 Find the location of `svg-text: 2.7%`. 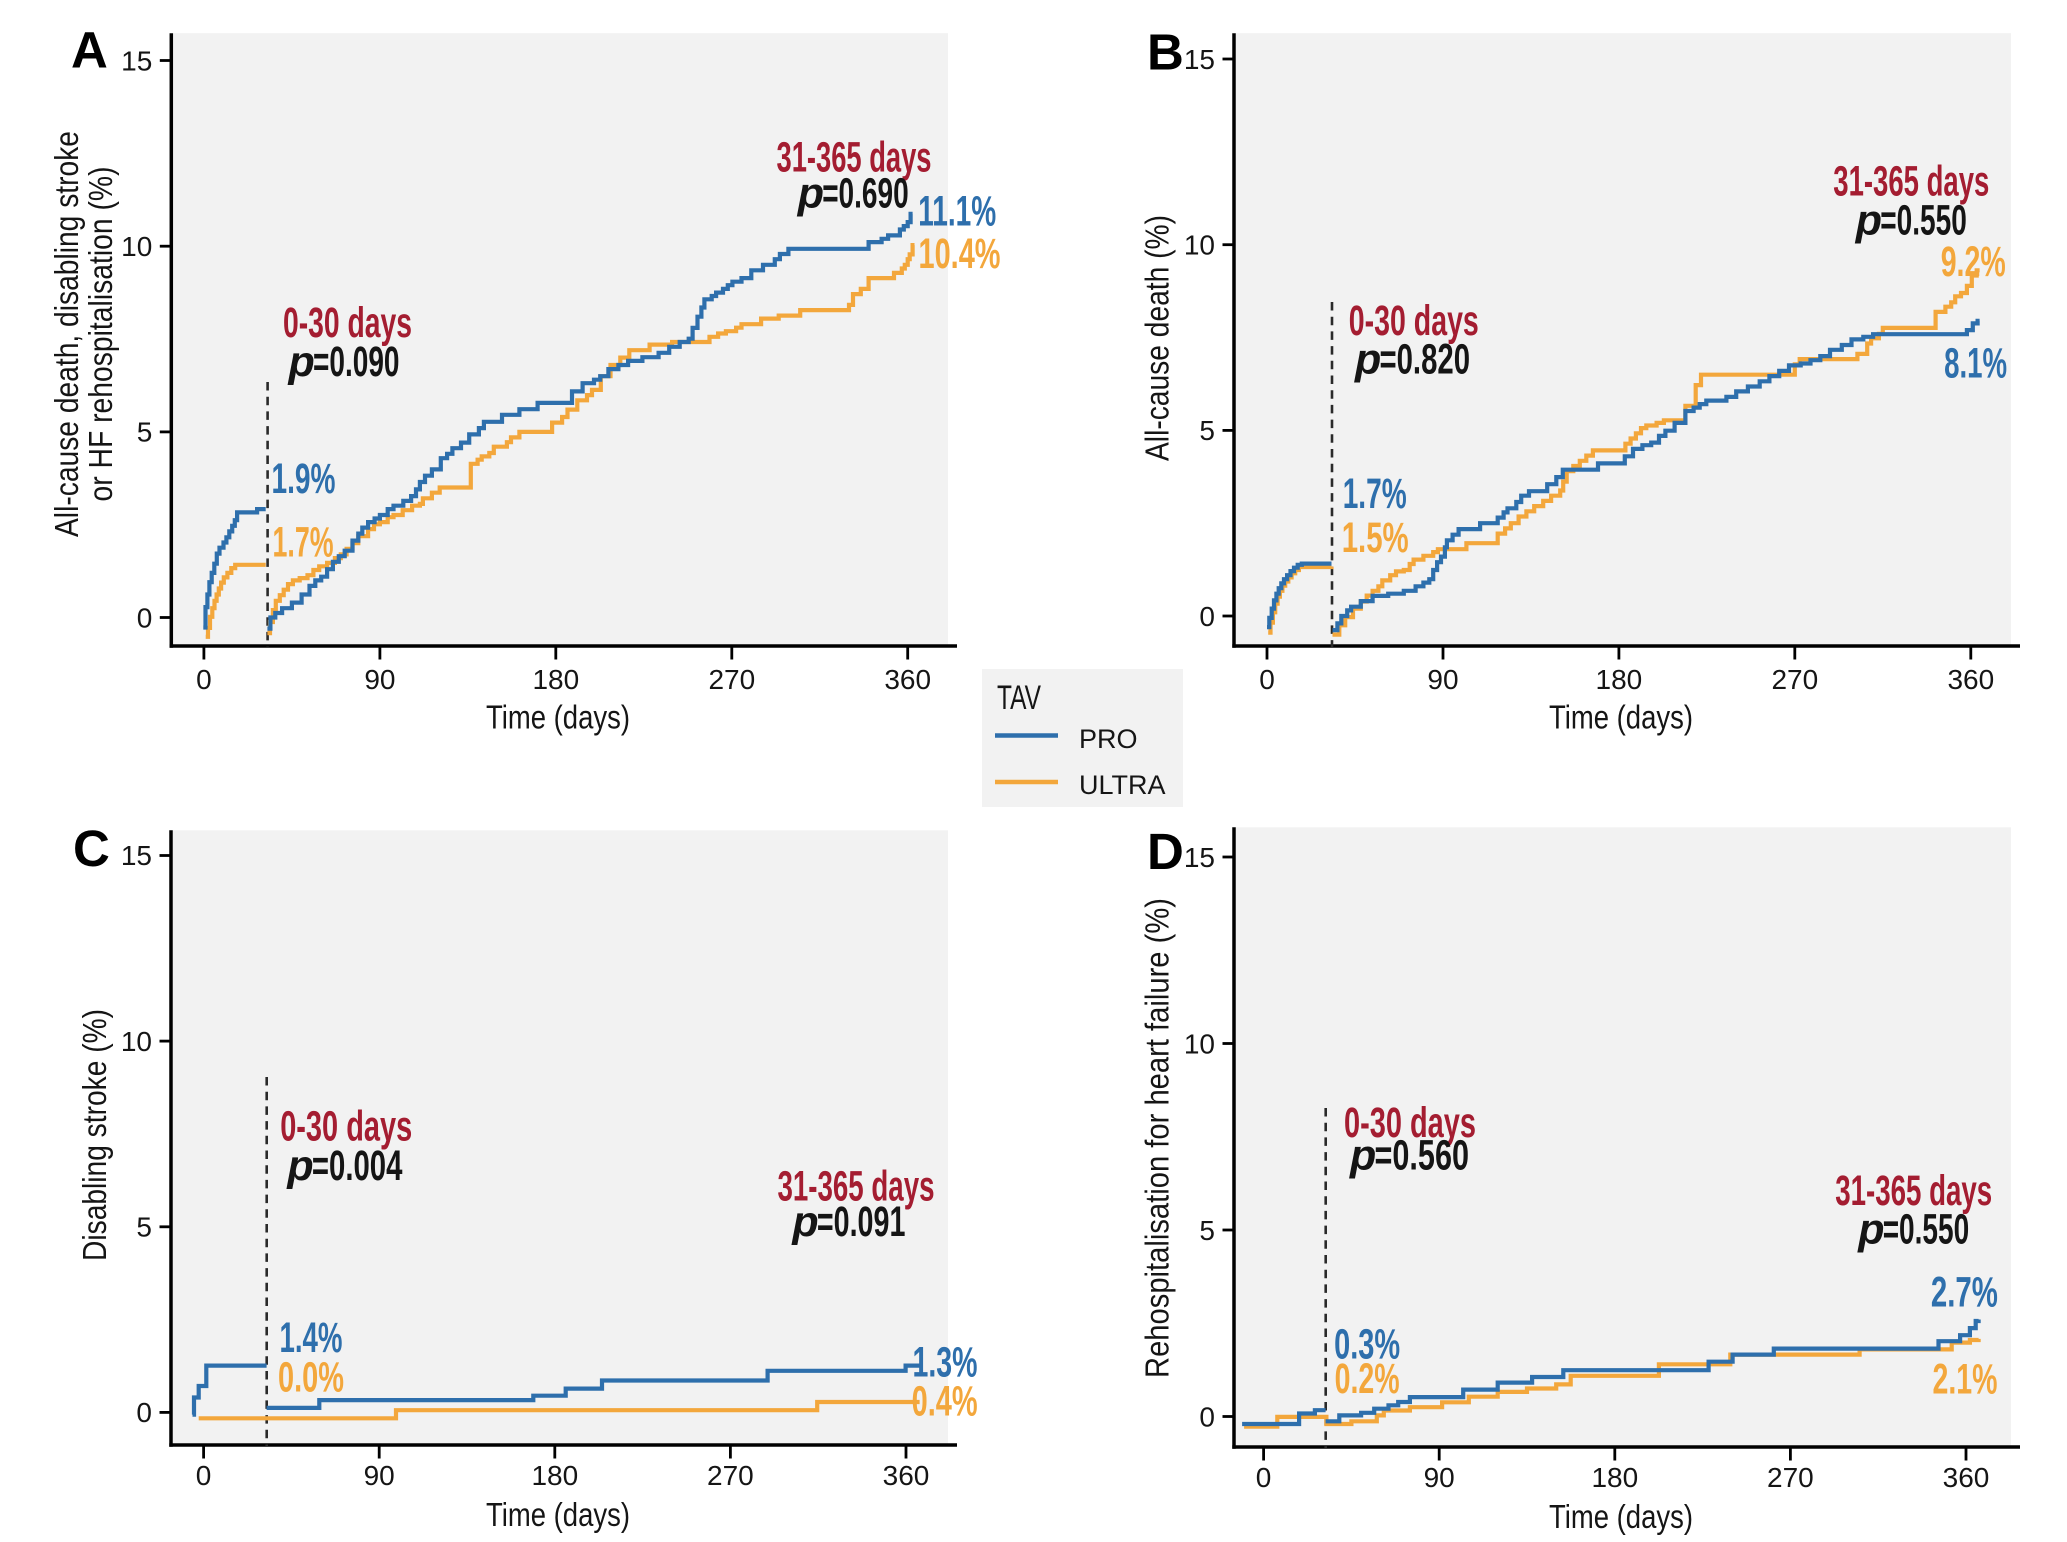

svg-text: 2.7% is located at coordinates (1964, 1292).